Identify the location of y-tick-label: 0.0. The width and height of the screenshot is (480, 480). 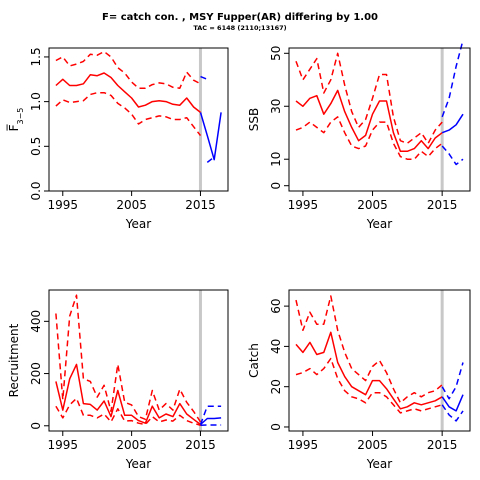
(36, 190).